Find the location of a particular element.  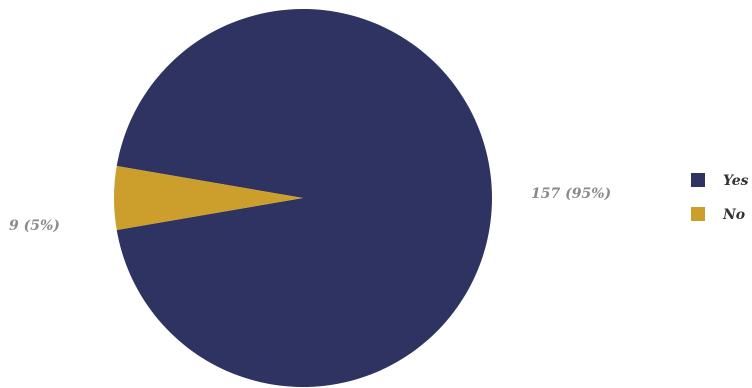

legend-label-no: No is located at coordinates (733, 215).